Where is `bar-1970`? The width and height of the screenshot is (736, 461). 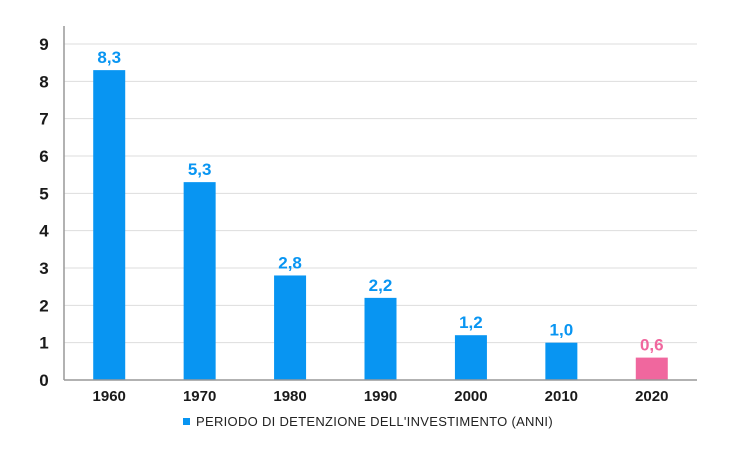
bar-1970 is located at coordinates (199, 281).